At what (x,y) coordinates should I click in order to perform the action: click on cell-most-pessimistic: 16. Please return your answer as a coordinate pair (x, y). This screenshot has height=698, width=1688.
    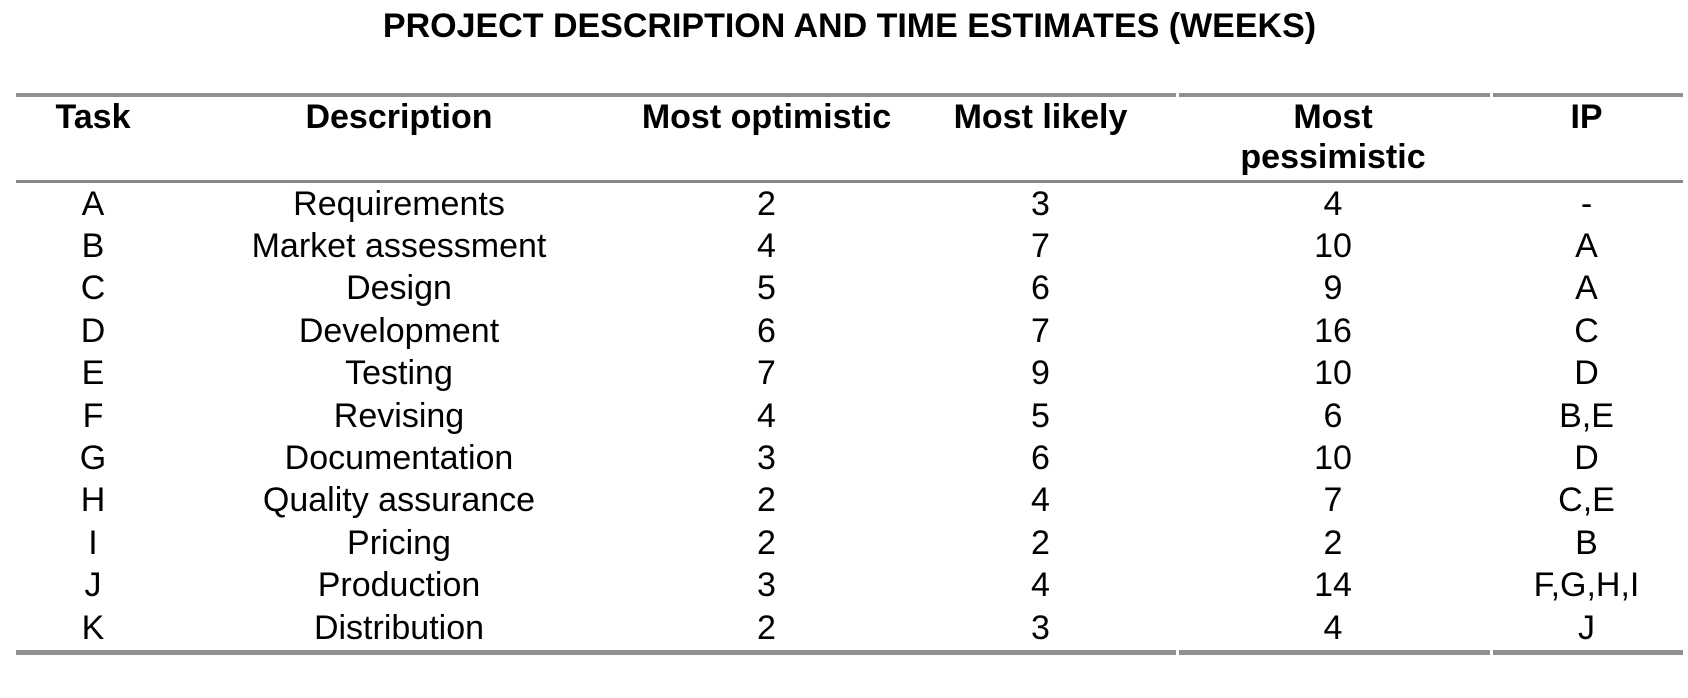
    Looking at the image, I should click on (1333, 330).